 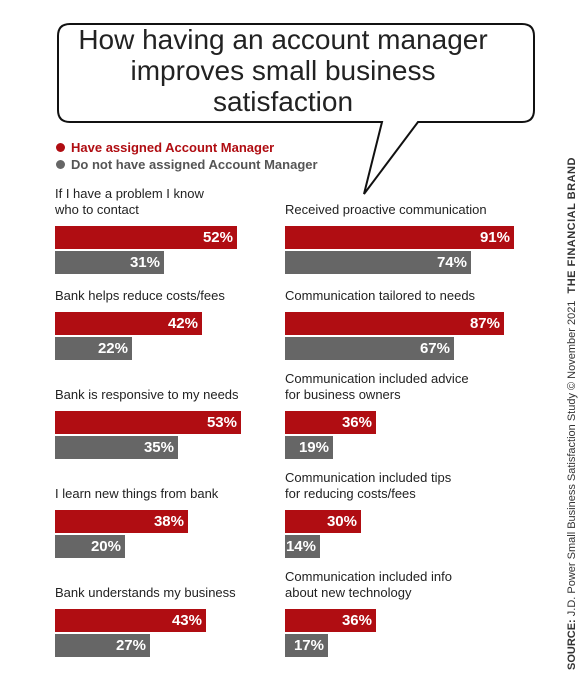 I want to click on bar-value-label: 42%, so click(x=182, y=323).